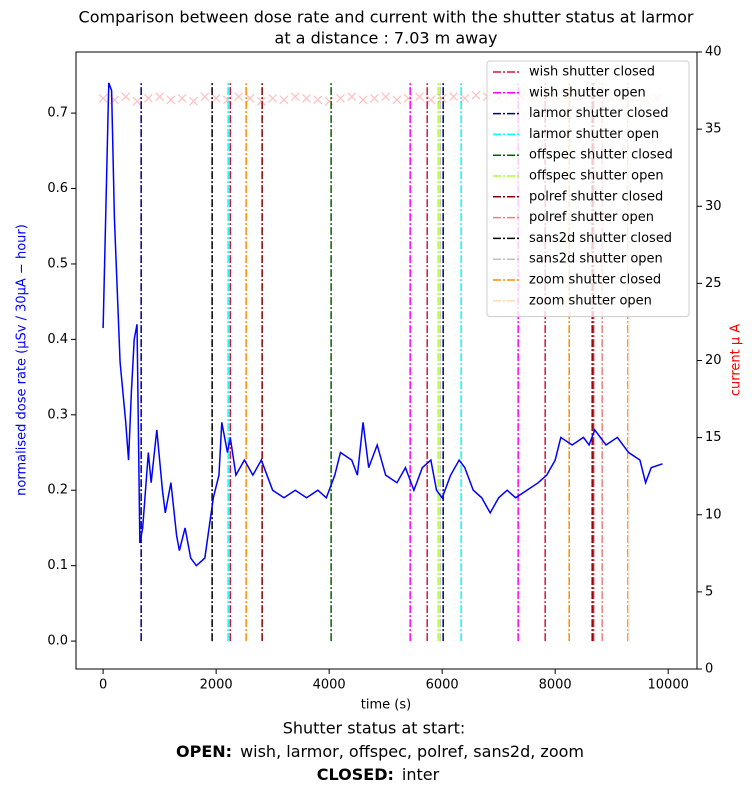 The image size is (756, 799). I want to click on legend-label: offspec shutter open, so click(596, 176).